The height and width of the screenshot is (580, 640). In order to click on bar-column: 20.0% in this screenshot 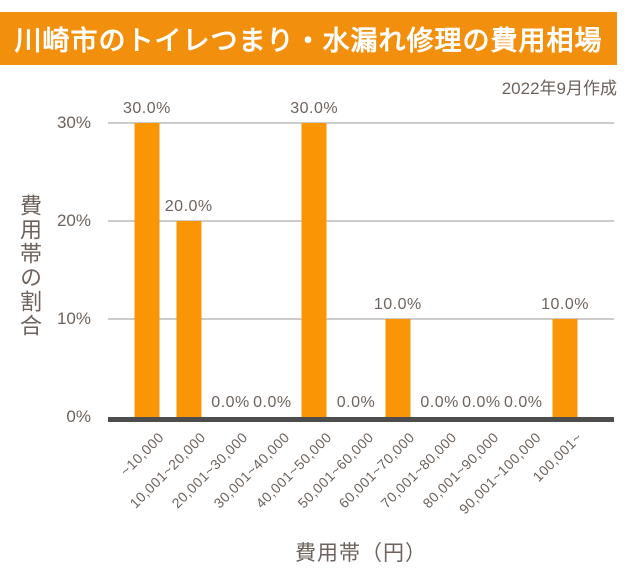, I will do `click(188, 270)`.